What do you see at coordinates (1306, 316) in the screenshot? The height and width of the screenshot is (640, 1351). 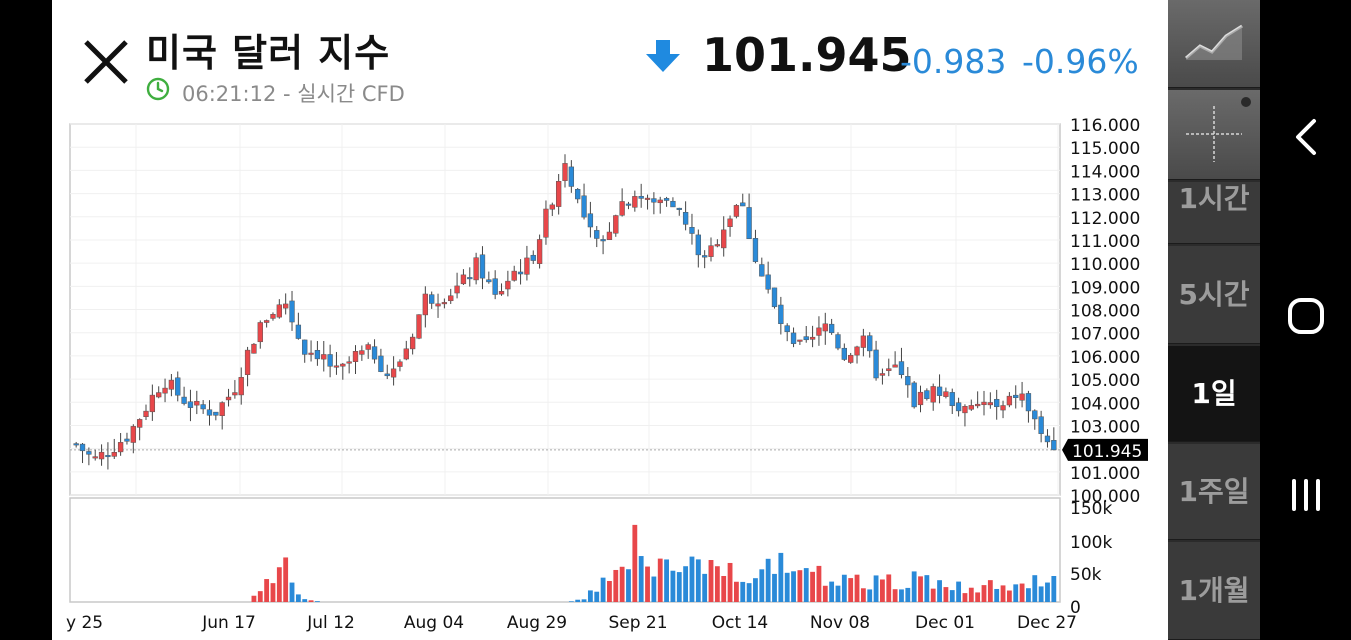 I see `home-icon` at bounding box center [1306, 316].